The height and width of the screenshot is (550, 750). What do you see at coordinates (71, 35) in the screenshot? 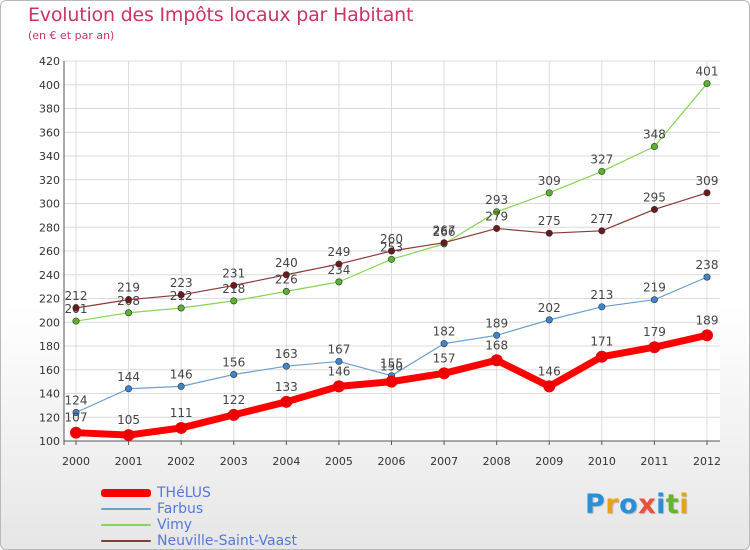
I see `chart-subtitle: (en € et par an)` at bounding box center [71, 35].